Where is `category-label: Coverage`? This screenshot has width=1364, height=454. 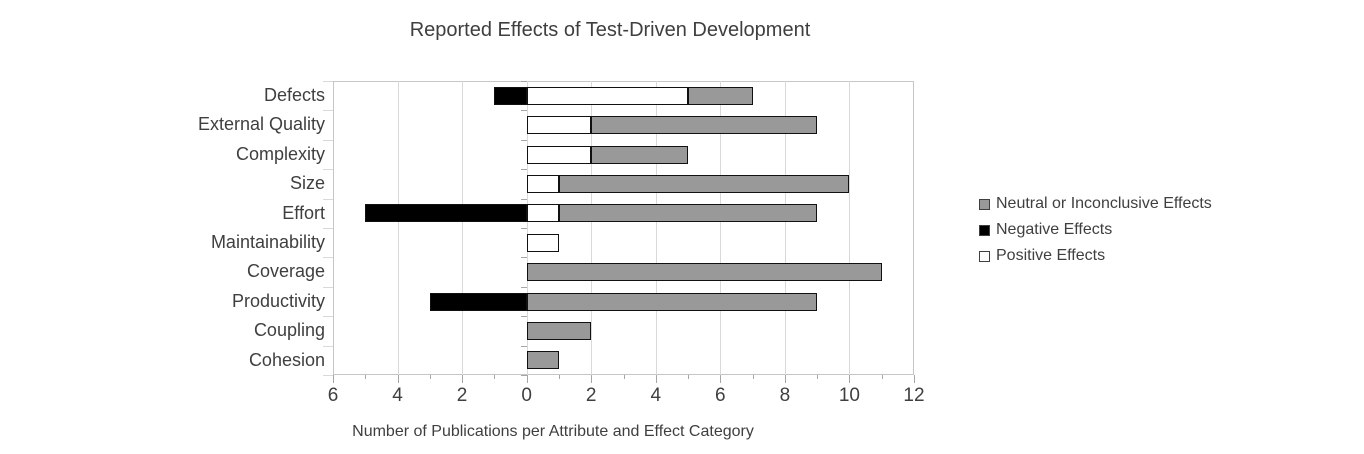
category-label: Coverage is located at coordinates (285, 271).